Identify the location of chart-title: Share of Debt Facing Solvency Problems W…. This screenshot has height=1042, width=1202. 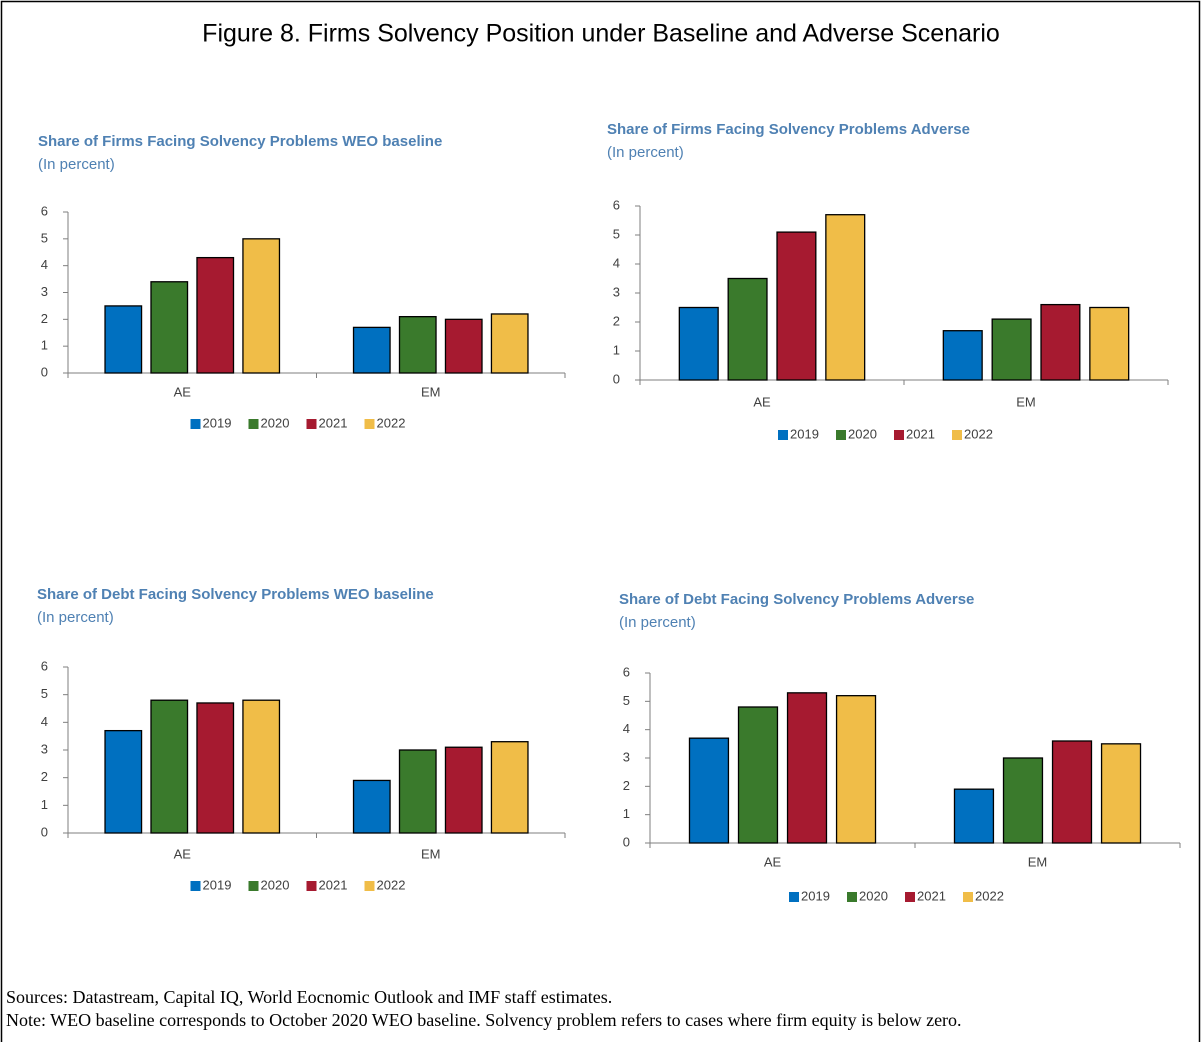
(235, 594).